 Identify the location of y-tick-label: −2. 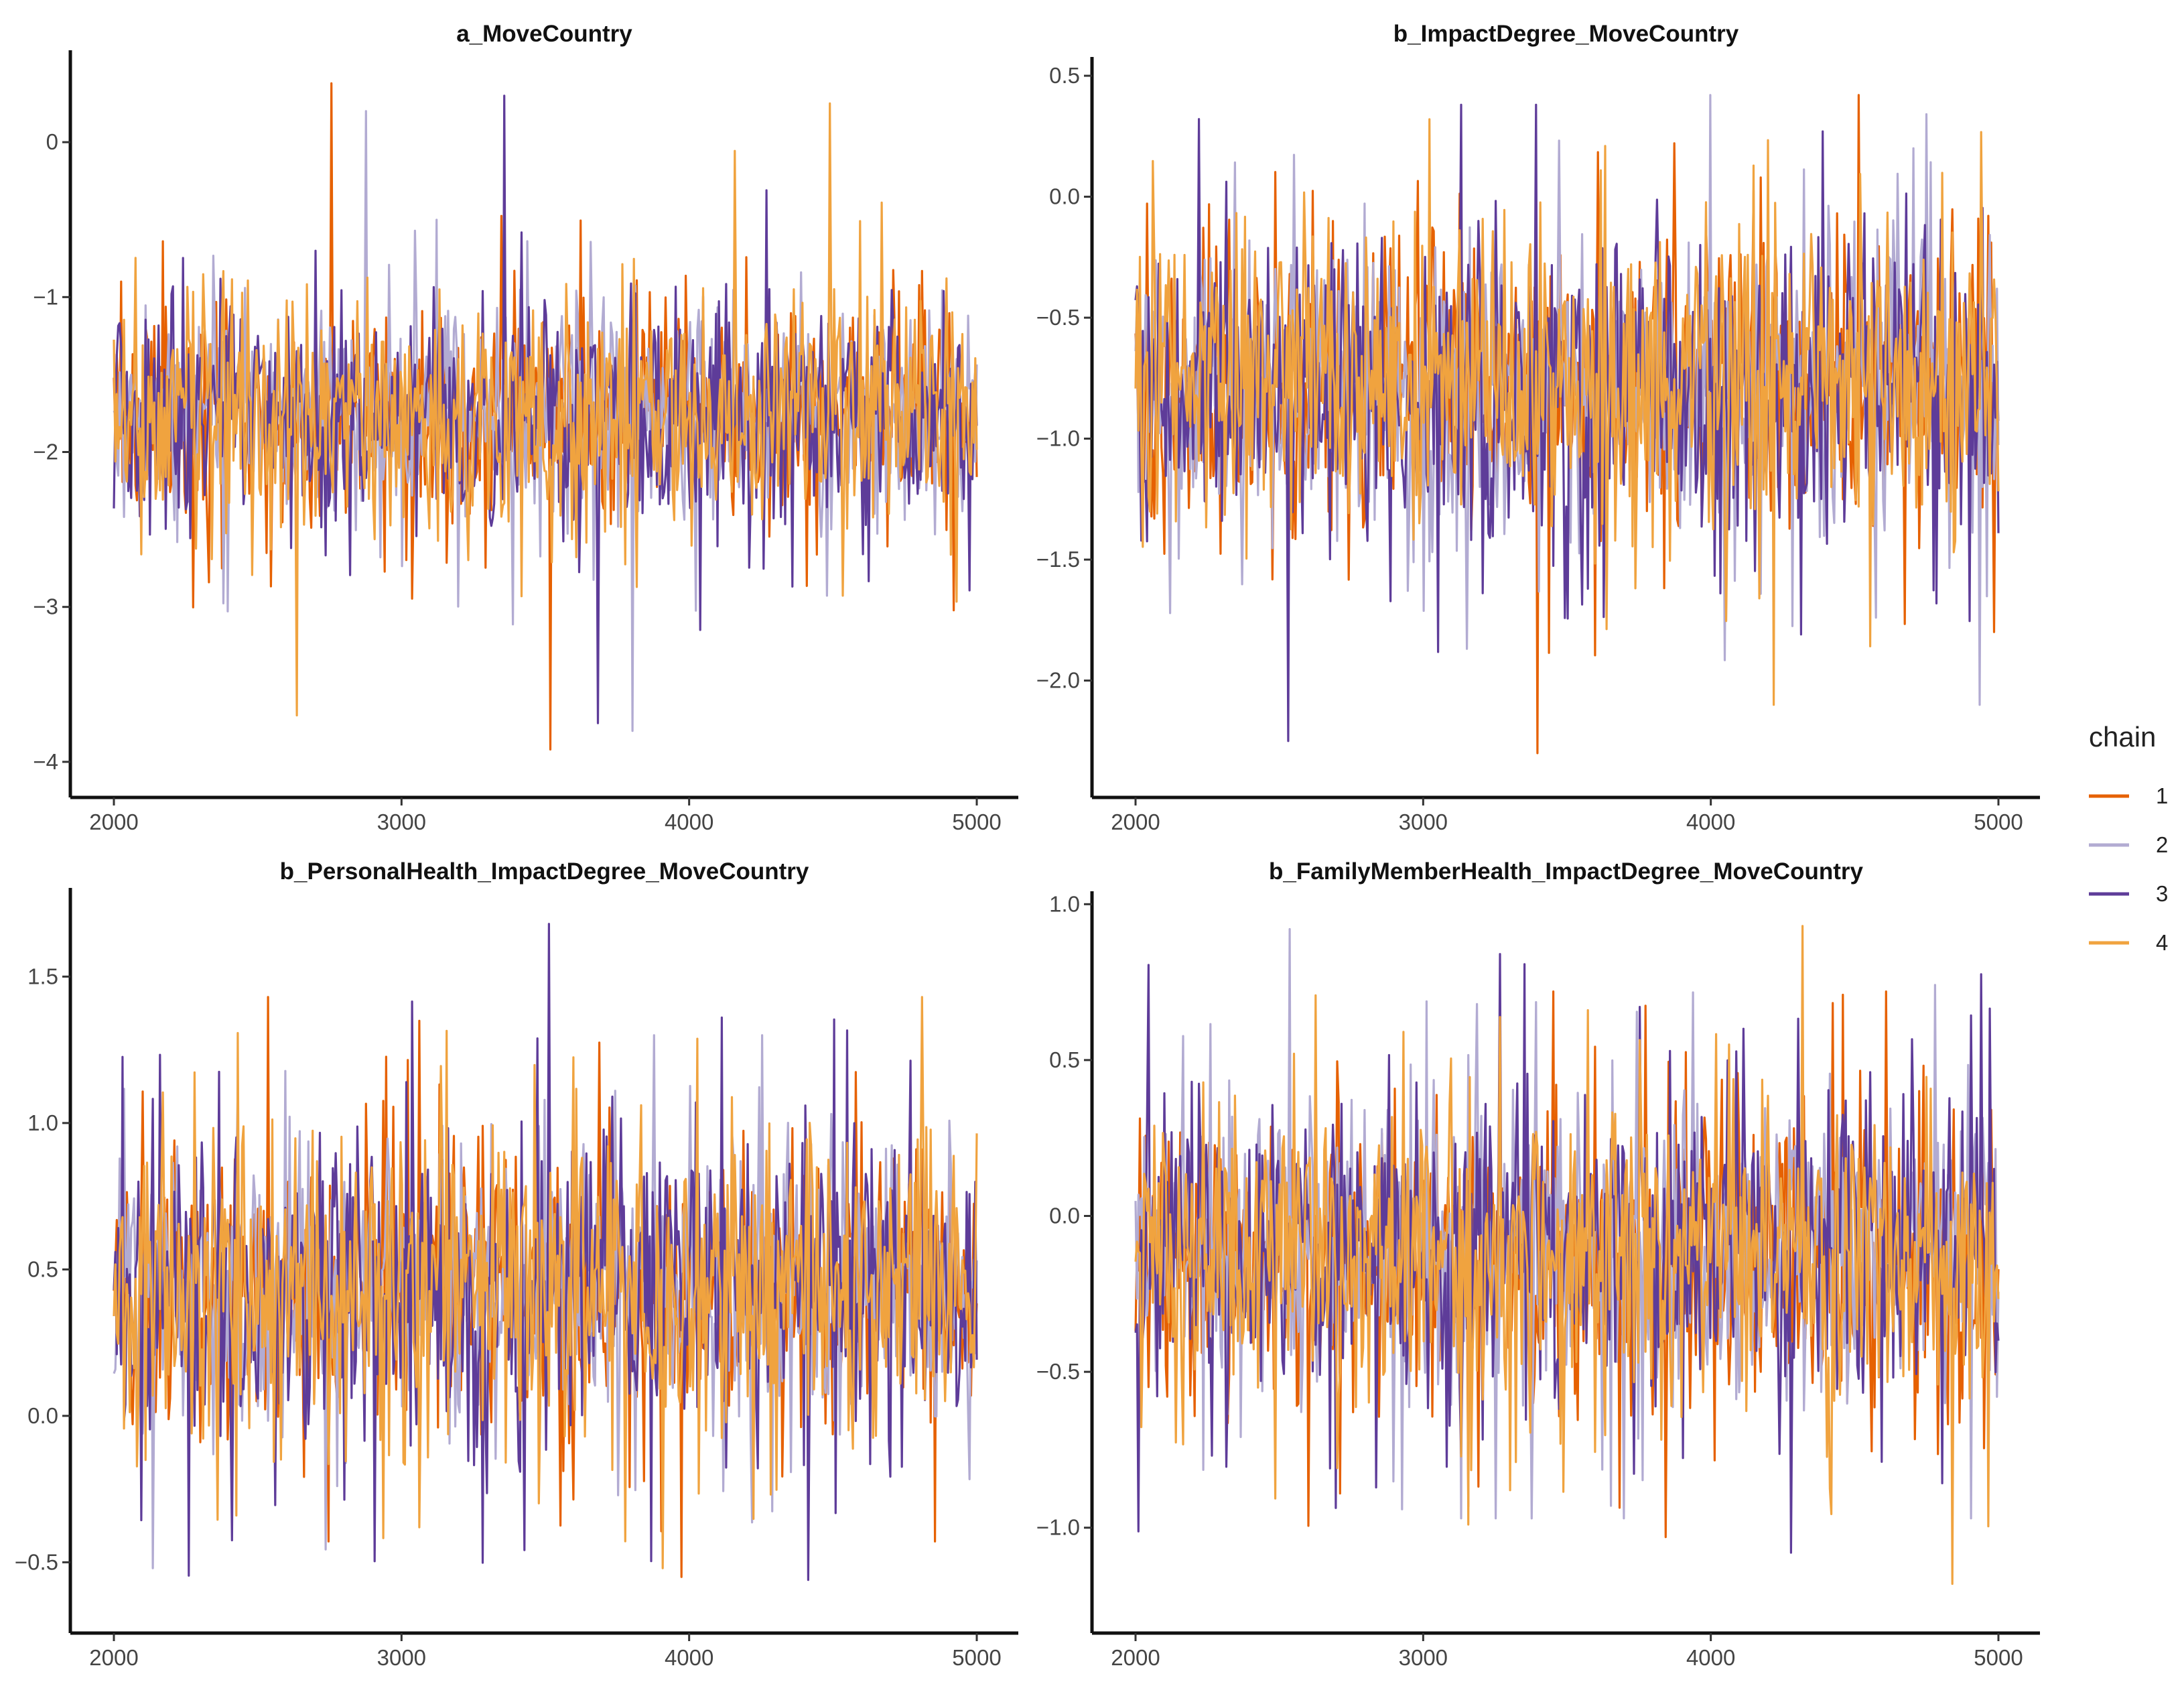
(46, 452).